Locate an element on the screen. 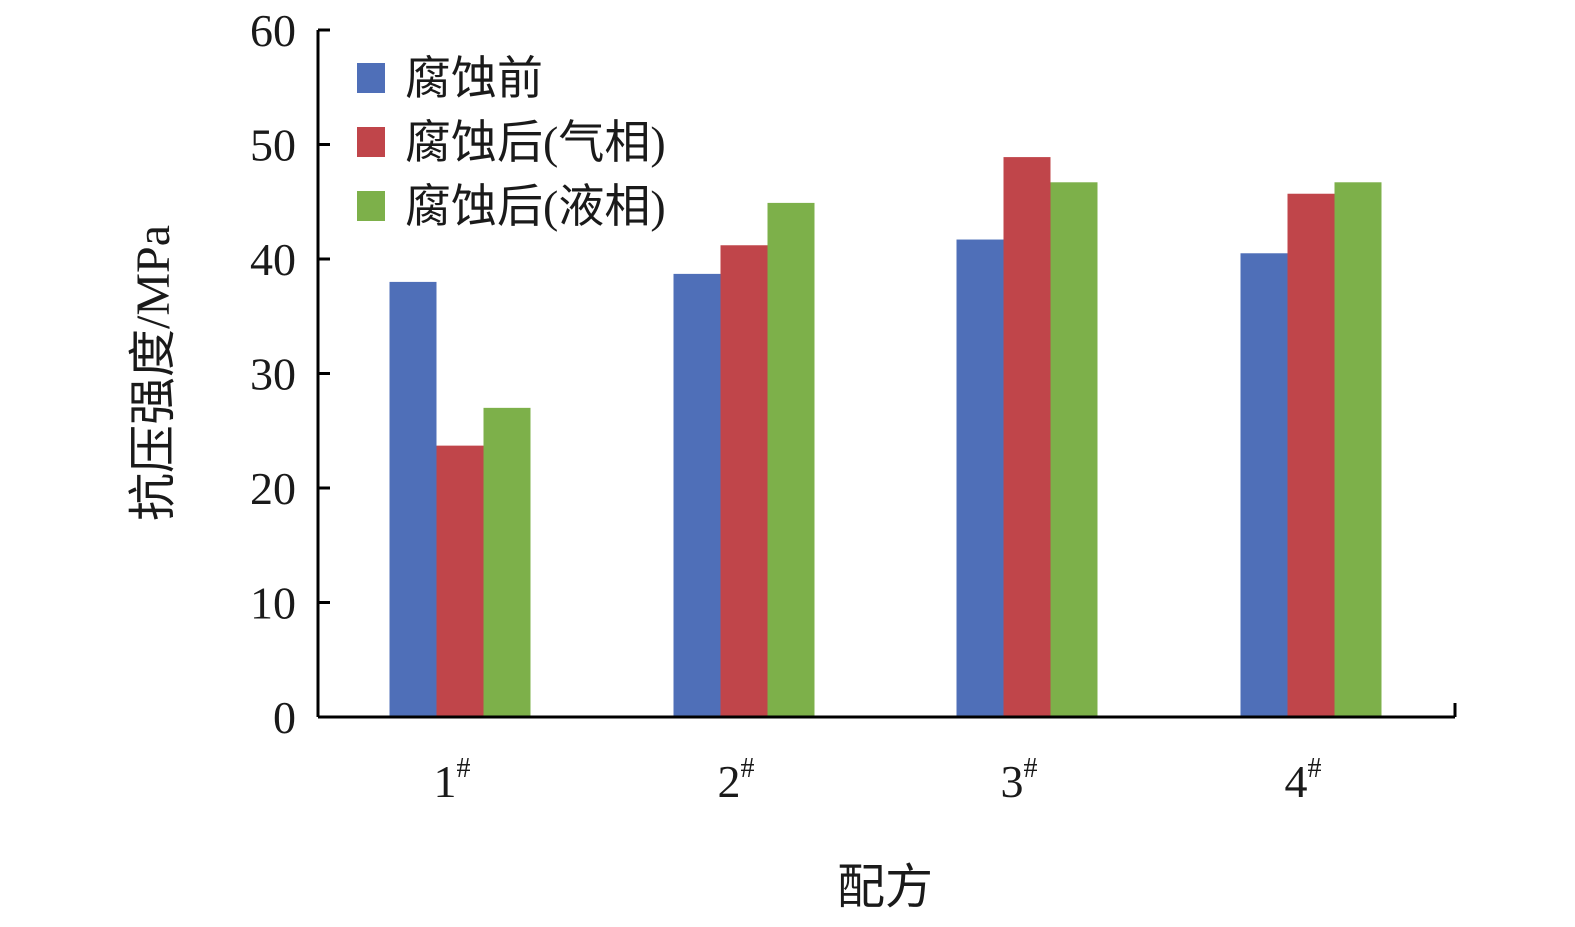 This screenshot has width=1575, height=927. y-tick-label: 0 is located at coordinates (284, 717).